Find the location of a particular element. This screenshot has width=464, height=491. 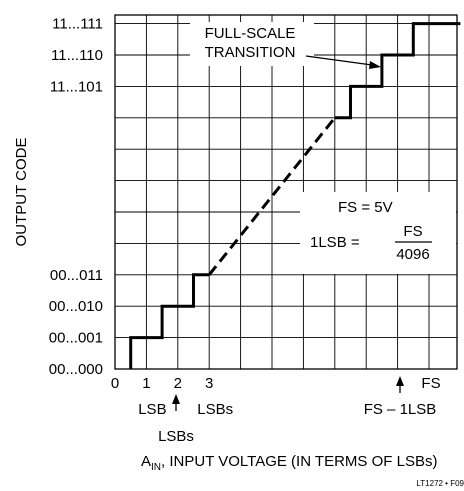

y-tick-label: 11...101 is located at coordinates (76, 86).